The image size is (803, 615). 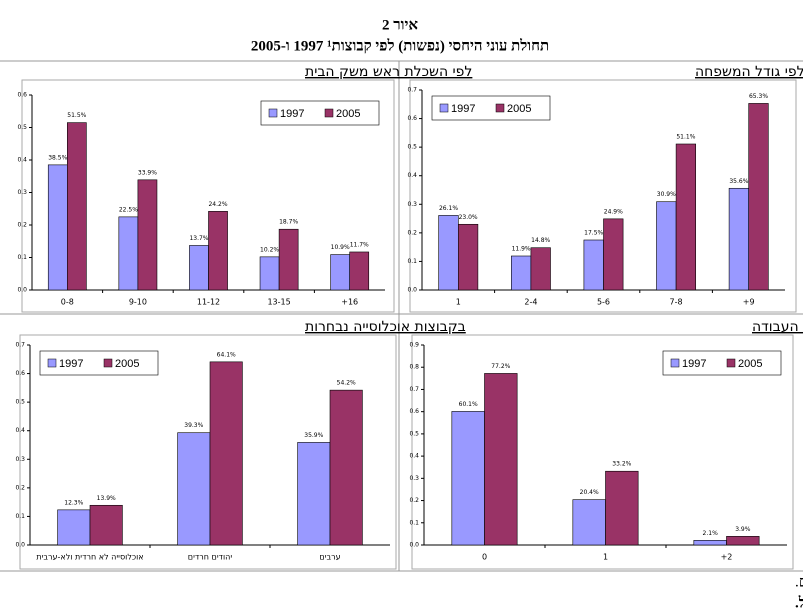 What do you see at coordinates (76, 115) in the screenshot?
I see `value-label: 51.5%` at bounding box center [76, 115].